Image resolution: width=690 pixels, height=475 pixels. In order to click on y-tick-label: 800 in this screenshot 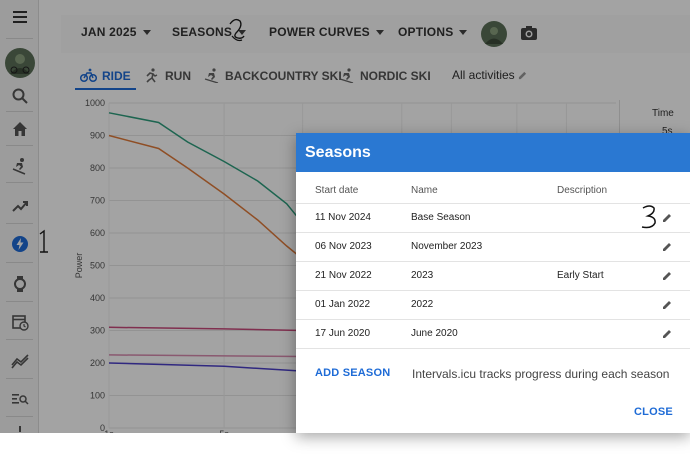, I will do `click(97, 168)`.